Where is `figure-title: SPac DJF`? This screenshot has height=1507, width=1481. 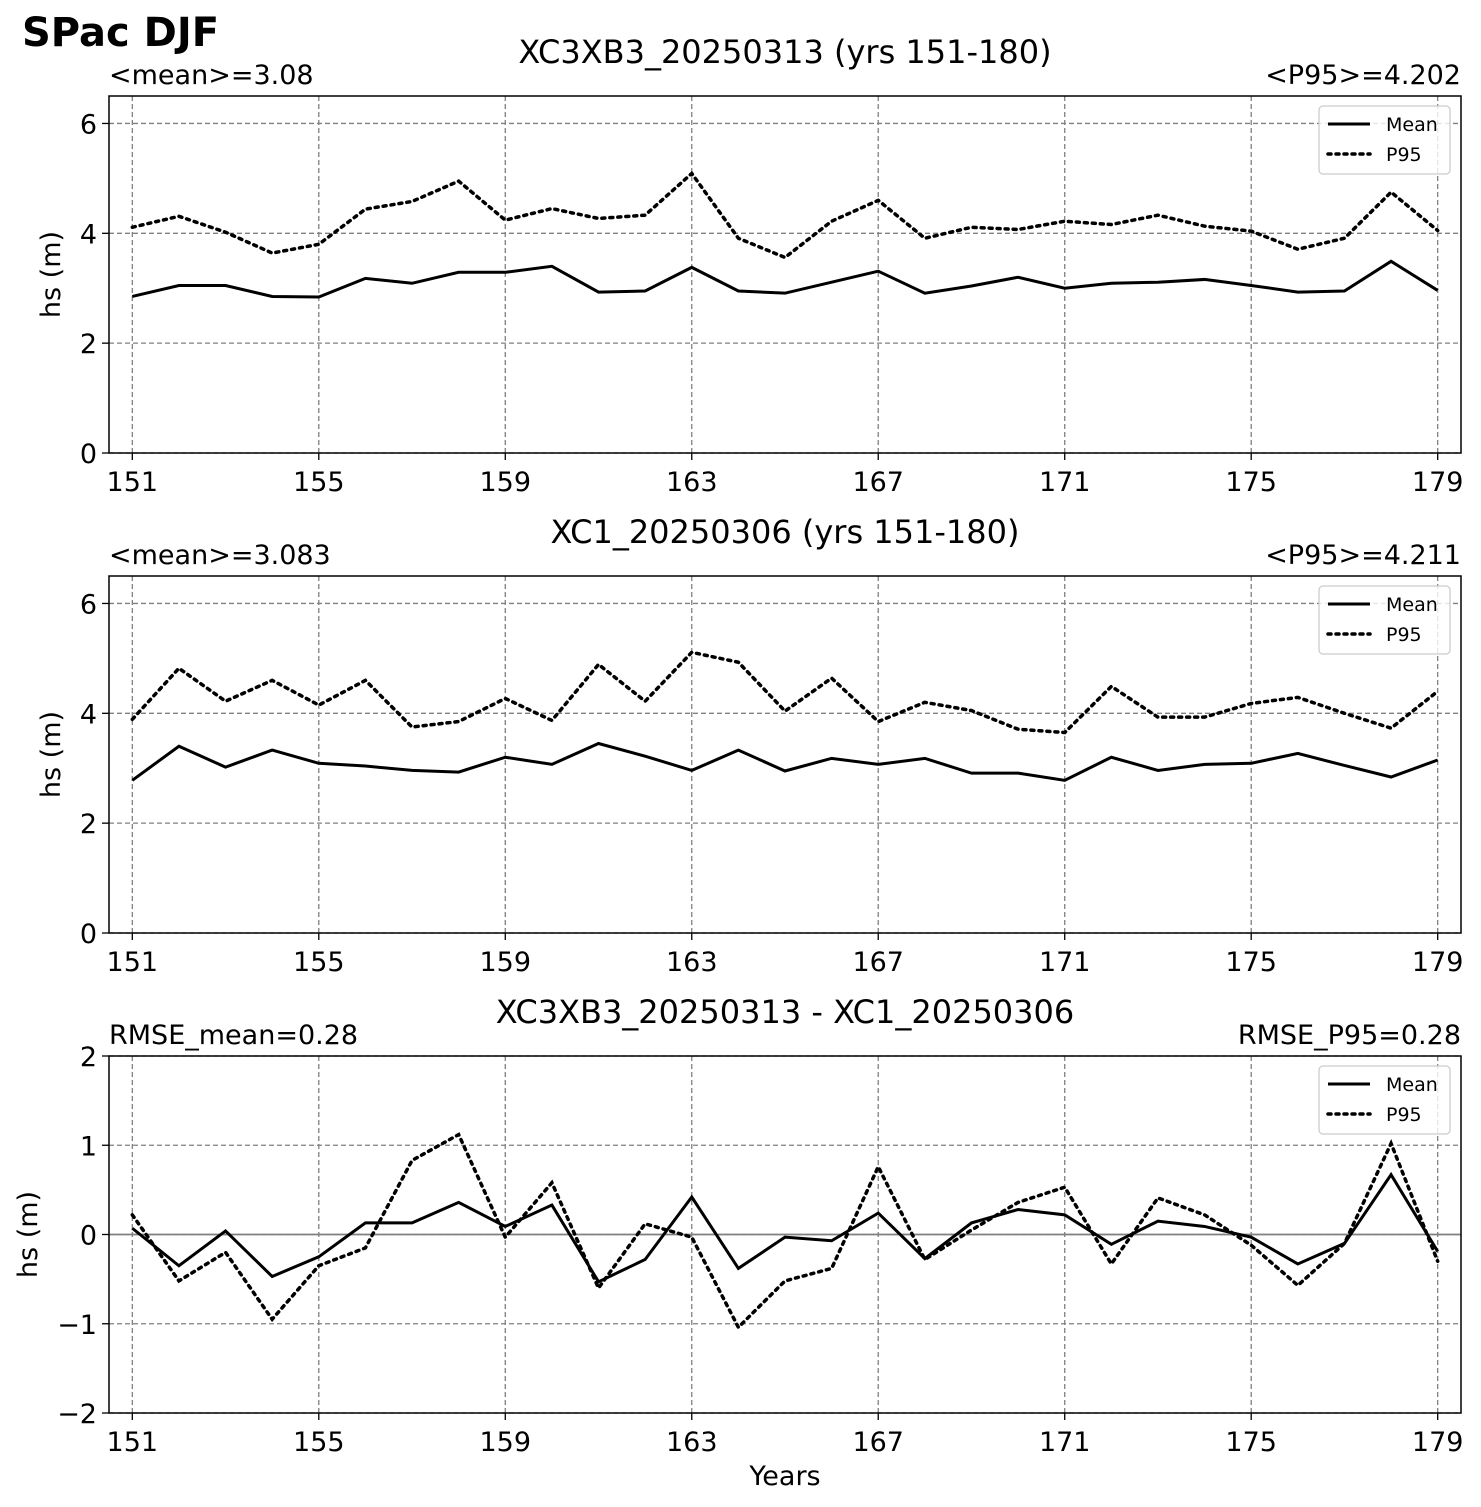 figure-title: SPac DJF is located at coordinates (120, 33).